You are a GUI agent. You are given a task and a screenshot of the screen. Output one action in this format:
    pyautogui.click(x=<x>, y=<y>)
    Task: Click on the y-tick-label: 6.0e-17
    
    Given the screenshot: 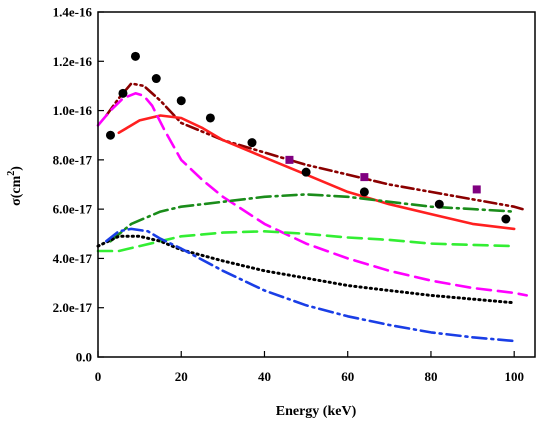 What is the action you would take?
    pyautogui.click(x=73, y=209)
    